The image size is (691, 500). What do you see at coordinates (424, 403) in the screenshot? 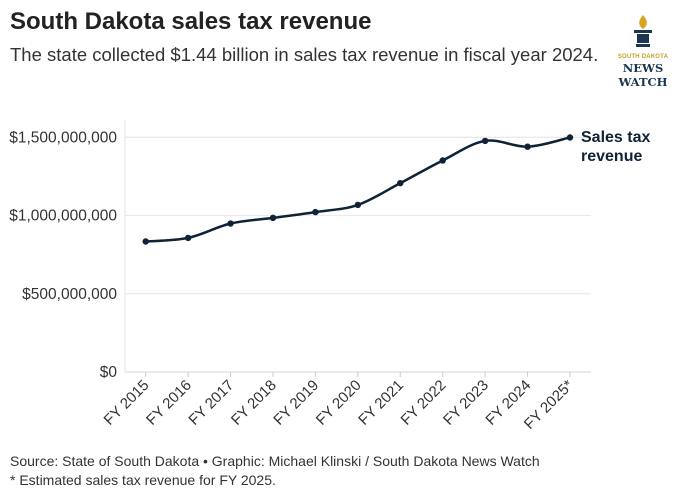
I see `x-tick-label: FY 2022` at bounding box center [424, 403].